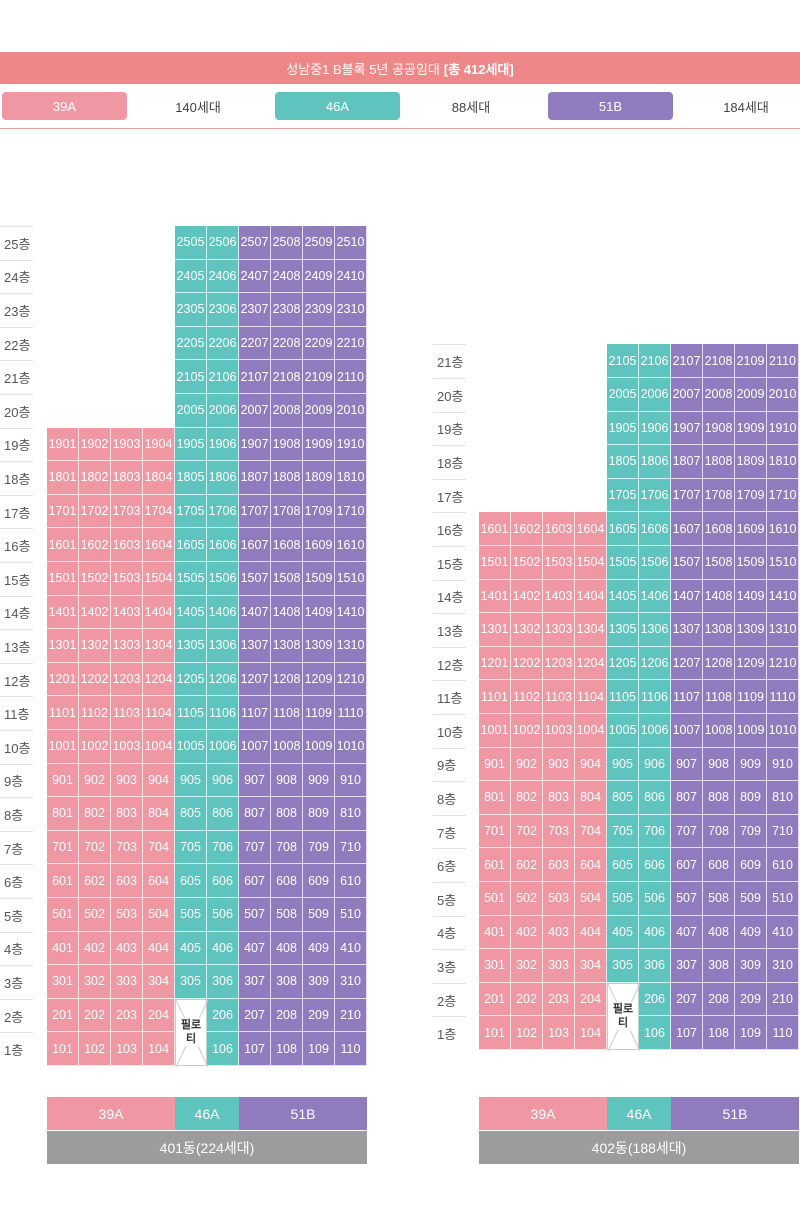 The width and height of the screenshot is (800, 1219). Describe the element at coordinates (127, 948) in the screenshot. I see `unit-cell: 403` at that location.